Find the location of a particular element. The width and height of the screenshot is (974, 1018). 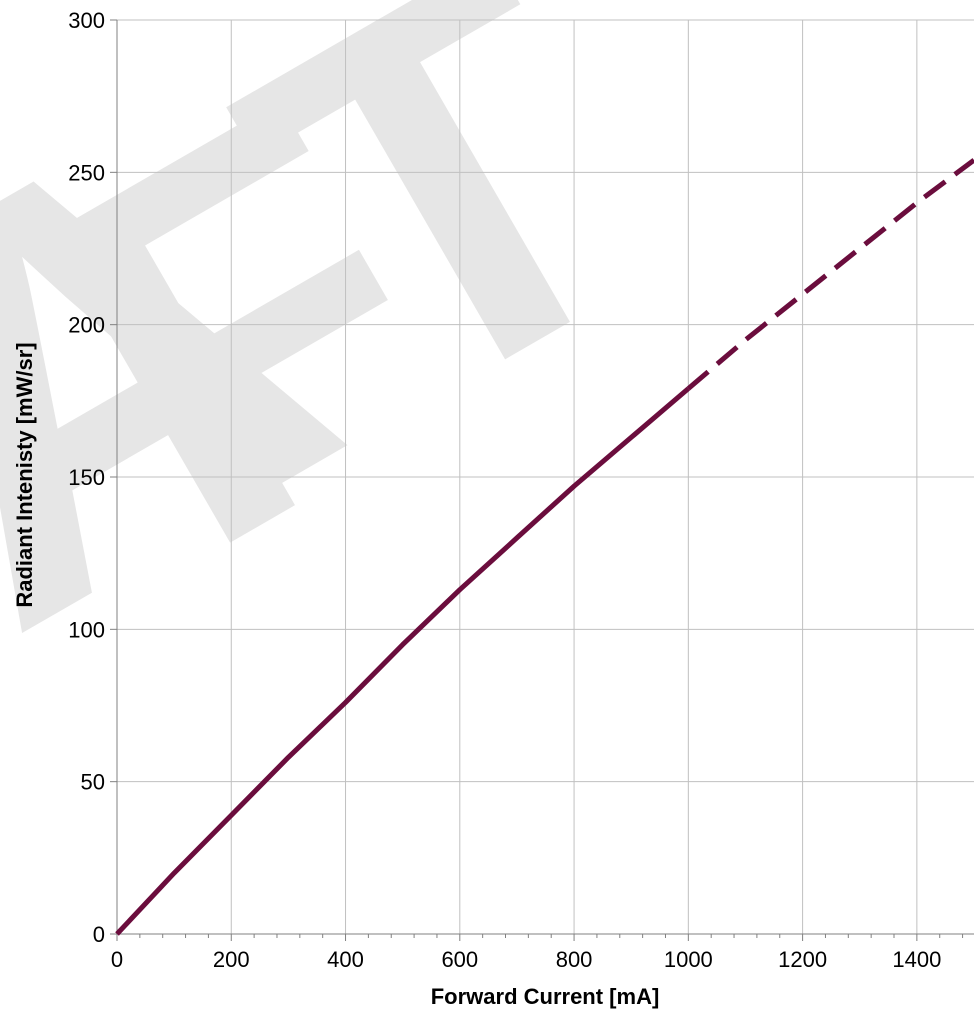

y-tick-label-300: 300 is located at coordinates (86, 20).